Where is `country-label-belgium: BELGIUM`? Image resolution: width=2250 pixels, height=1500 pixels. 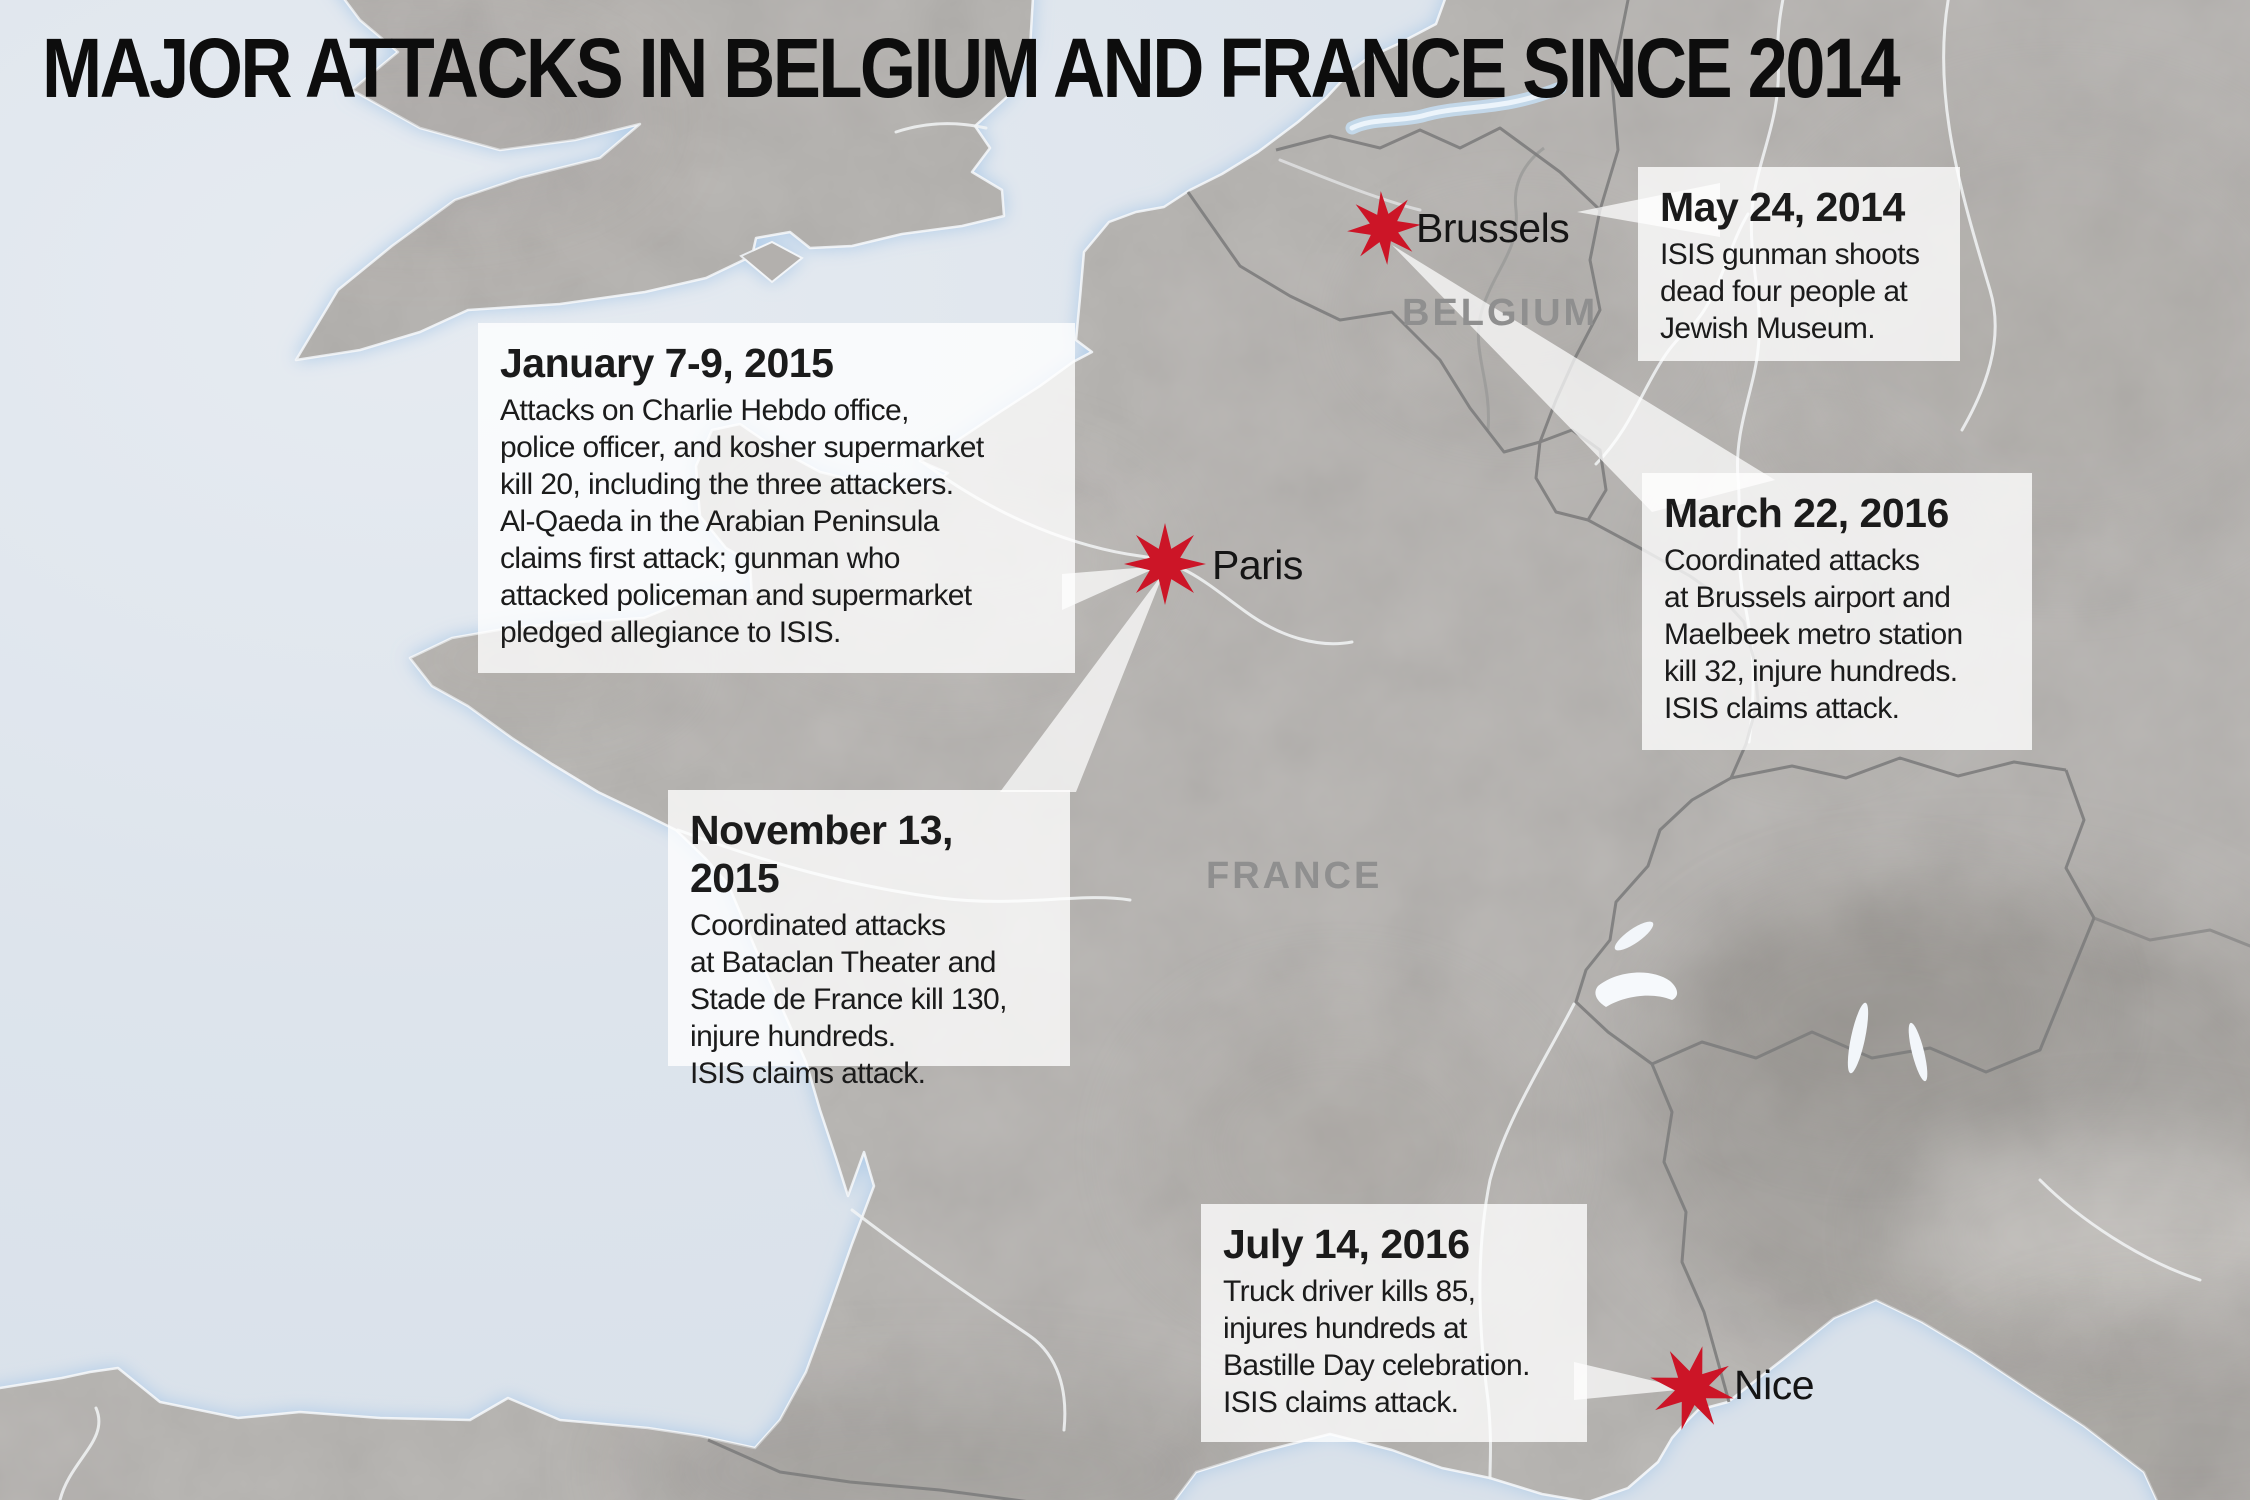 country-label-belgium: BELGIUM is located at coordinates (1500, 313).